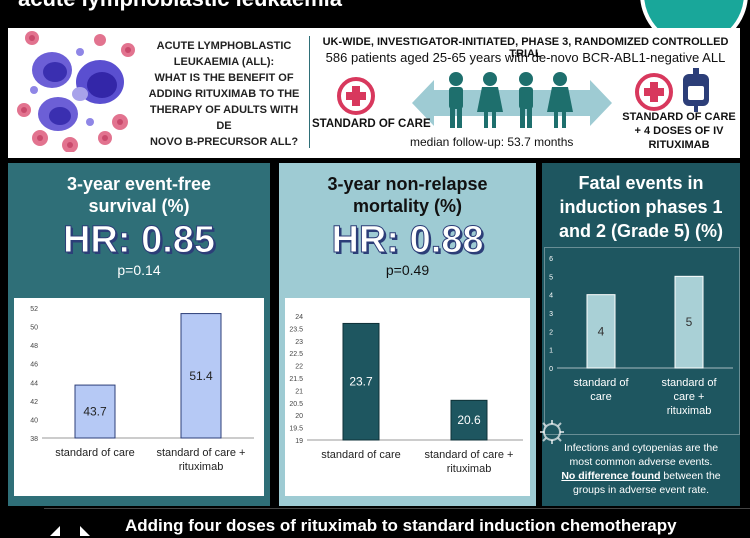 The height and width of the screenshot is (538, 750). I want to click on y-tick-label: 46, so click(34, 365).